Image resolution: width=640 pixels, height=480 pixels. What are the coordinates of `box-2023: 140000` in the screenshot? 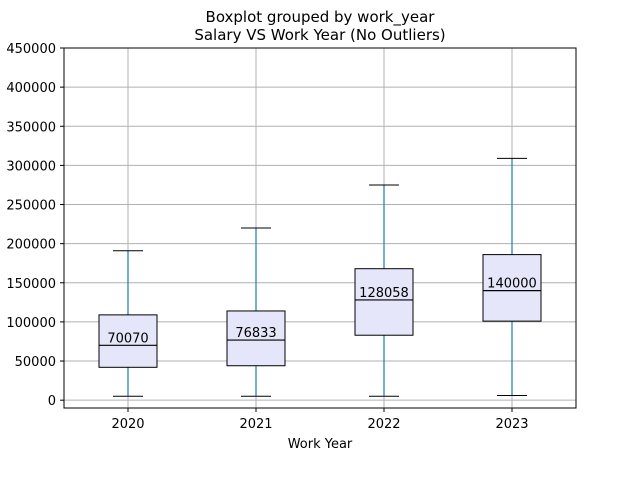 It's located at (512, 276).